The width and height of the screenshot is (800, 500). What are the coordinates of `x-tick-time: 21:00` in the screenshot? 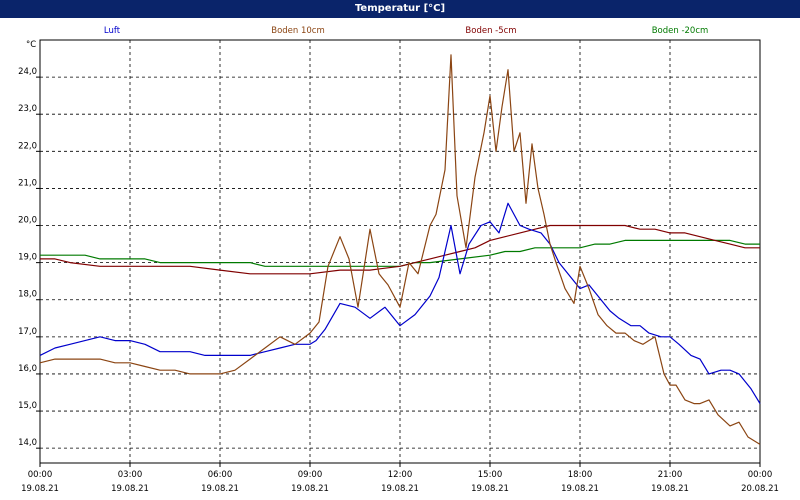 It's located at (670, 475).